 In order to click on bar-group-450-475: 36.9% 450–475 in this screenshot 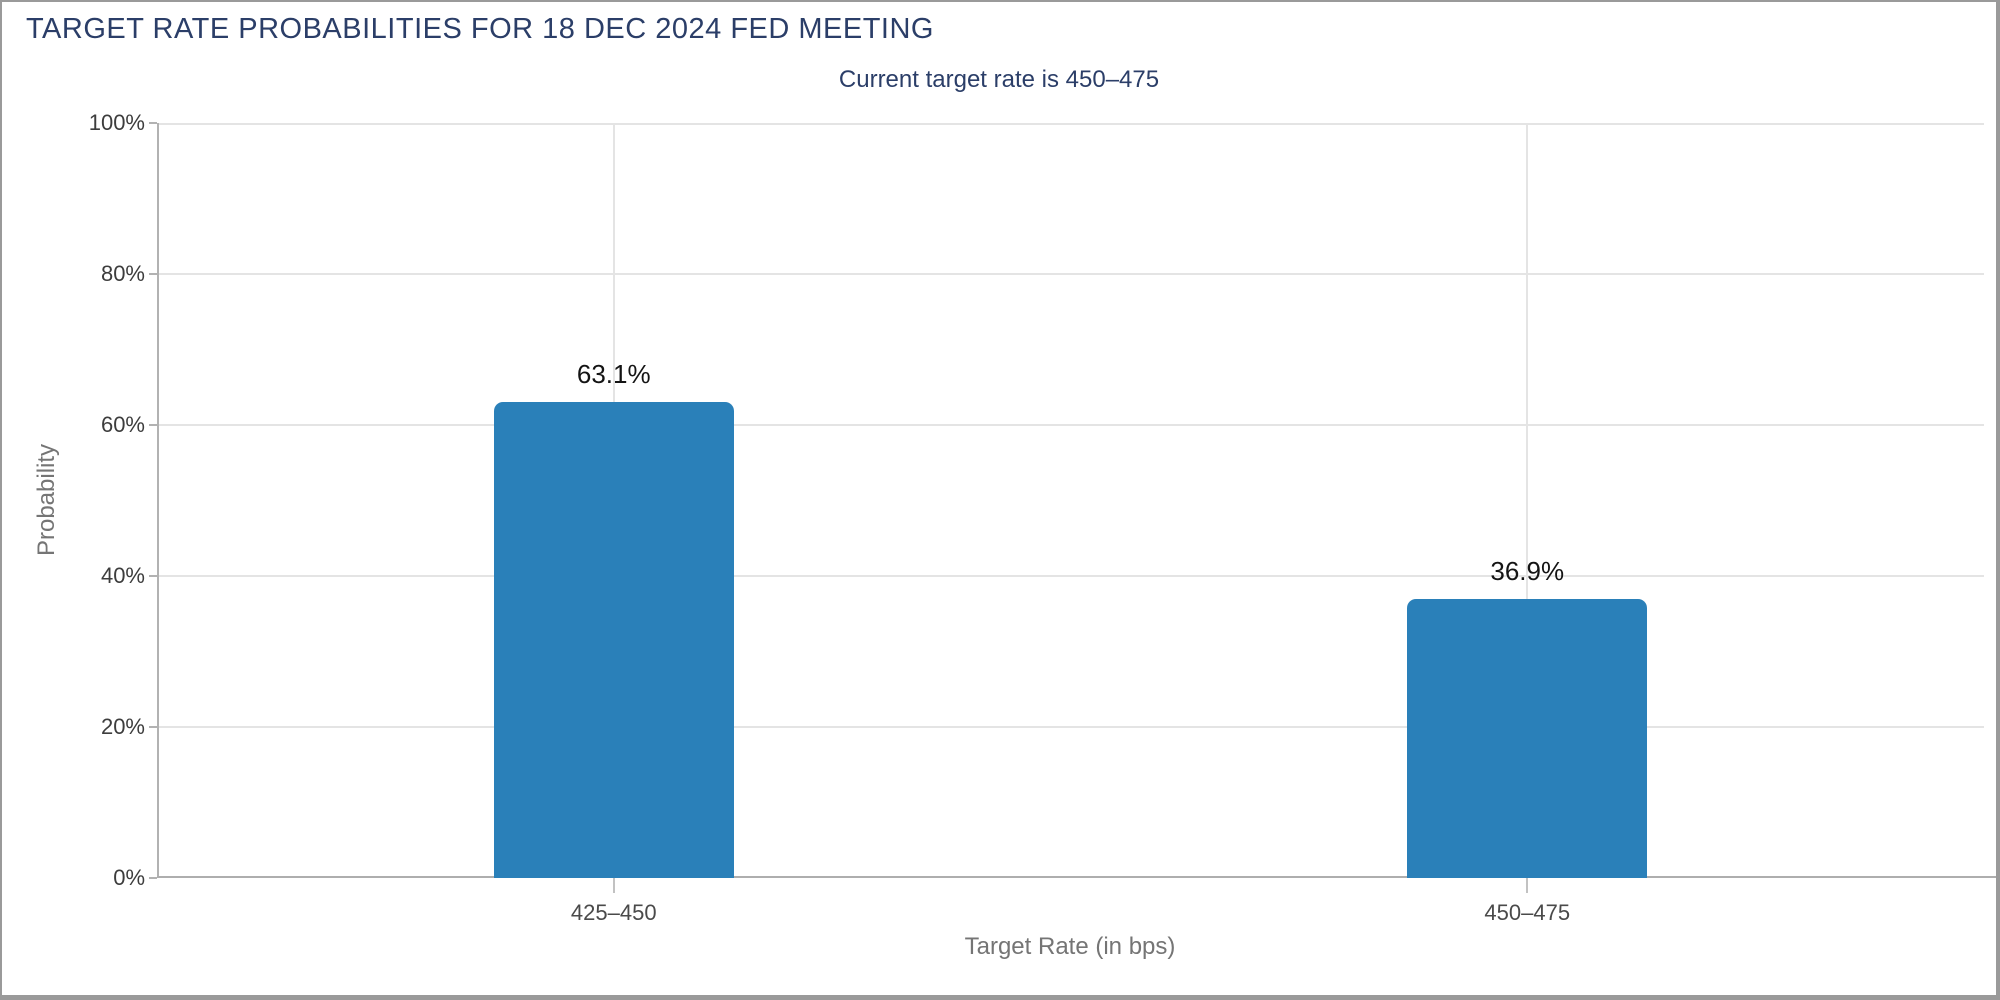, I will do `click(1527, 524)`.